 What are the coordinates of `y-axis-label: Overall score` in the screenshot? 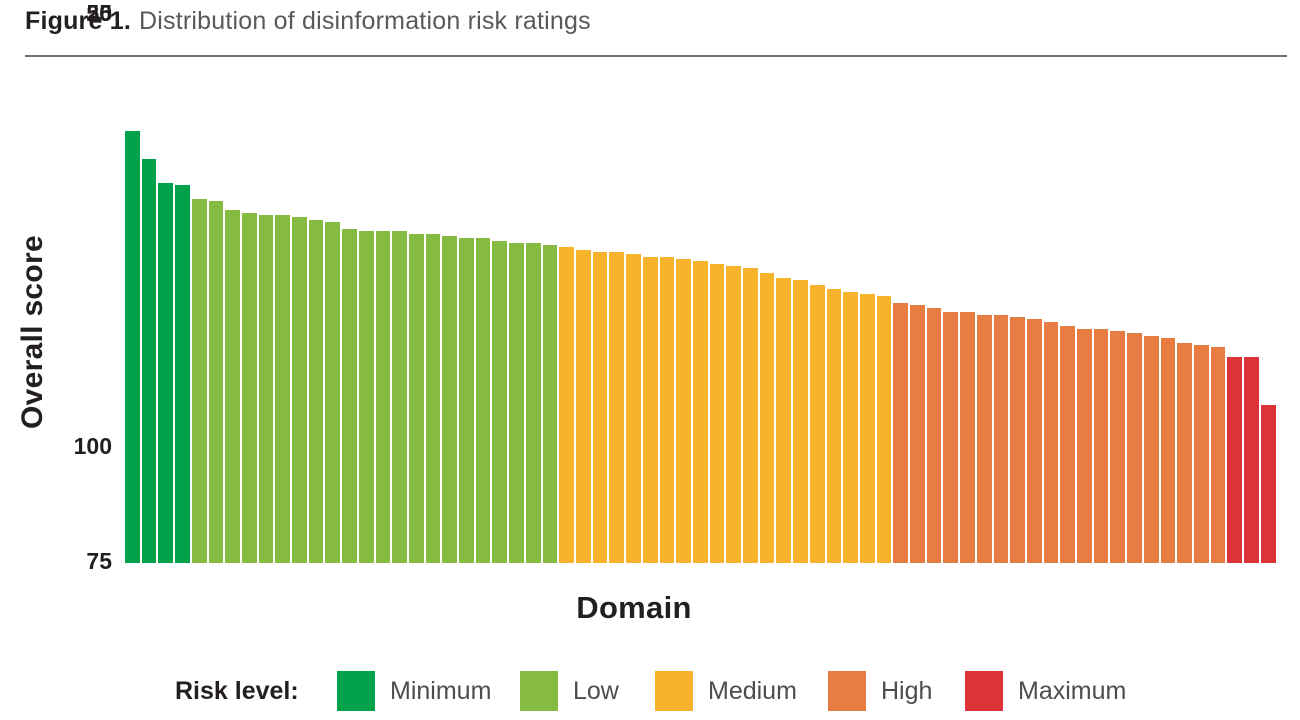 It's located at (32, 332).